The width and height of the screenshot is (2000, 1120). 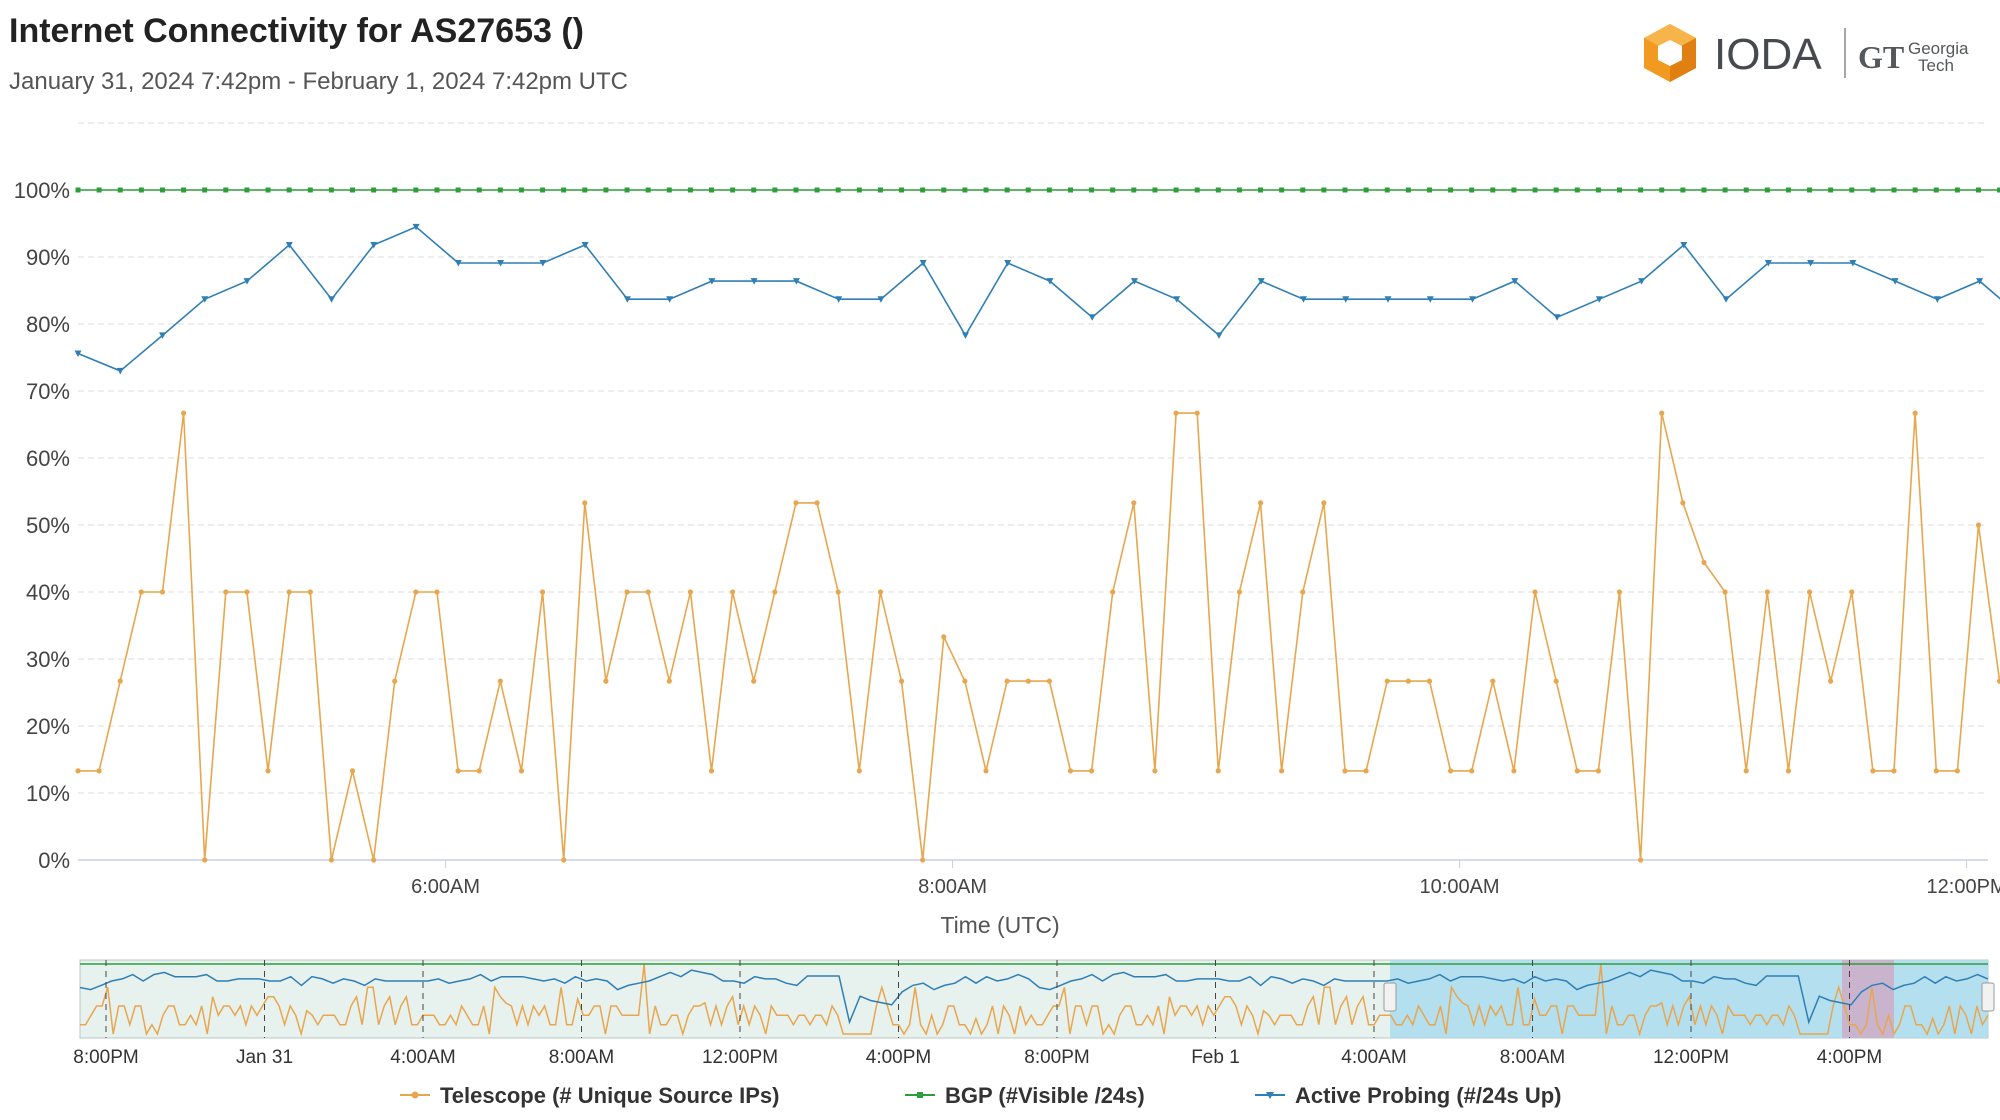 I want to click on legend-marker, so click(x=920, y=1095).